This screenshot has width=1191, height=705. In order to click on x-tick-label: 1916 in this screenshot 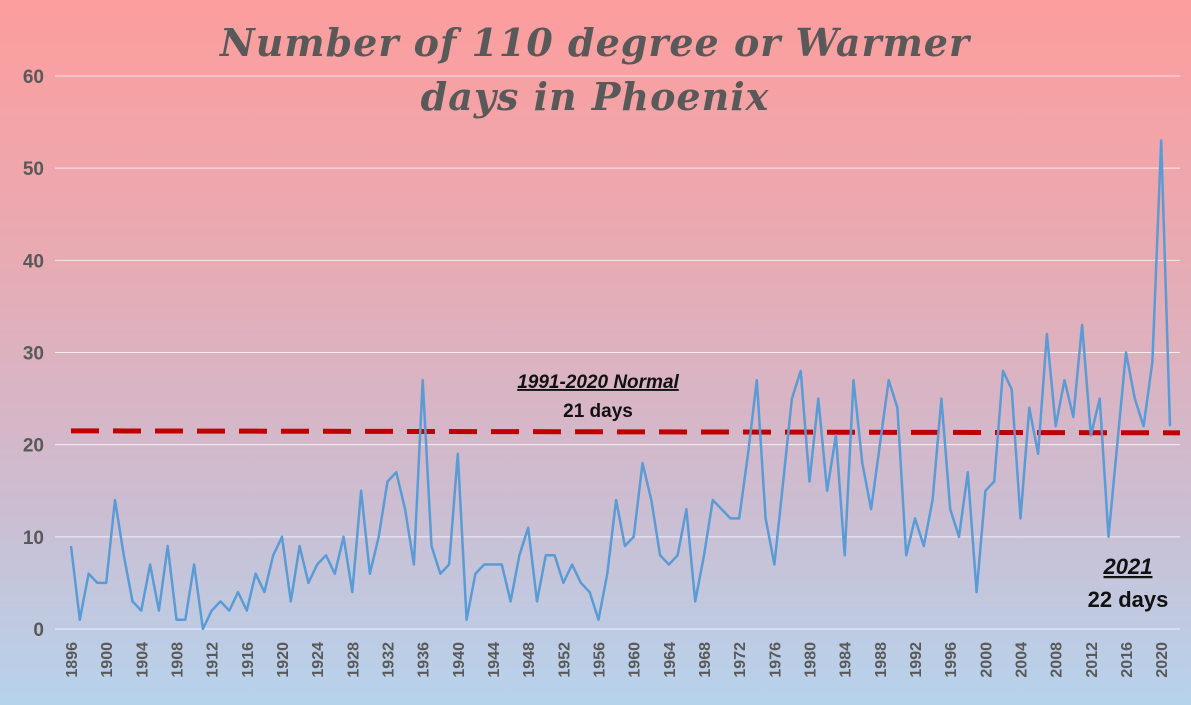, I will do `click(248, 660)`.